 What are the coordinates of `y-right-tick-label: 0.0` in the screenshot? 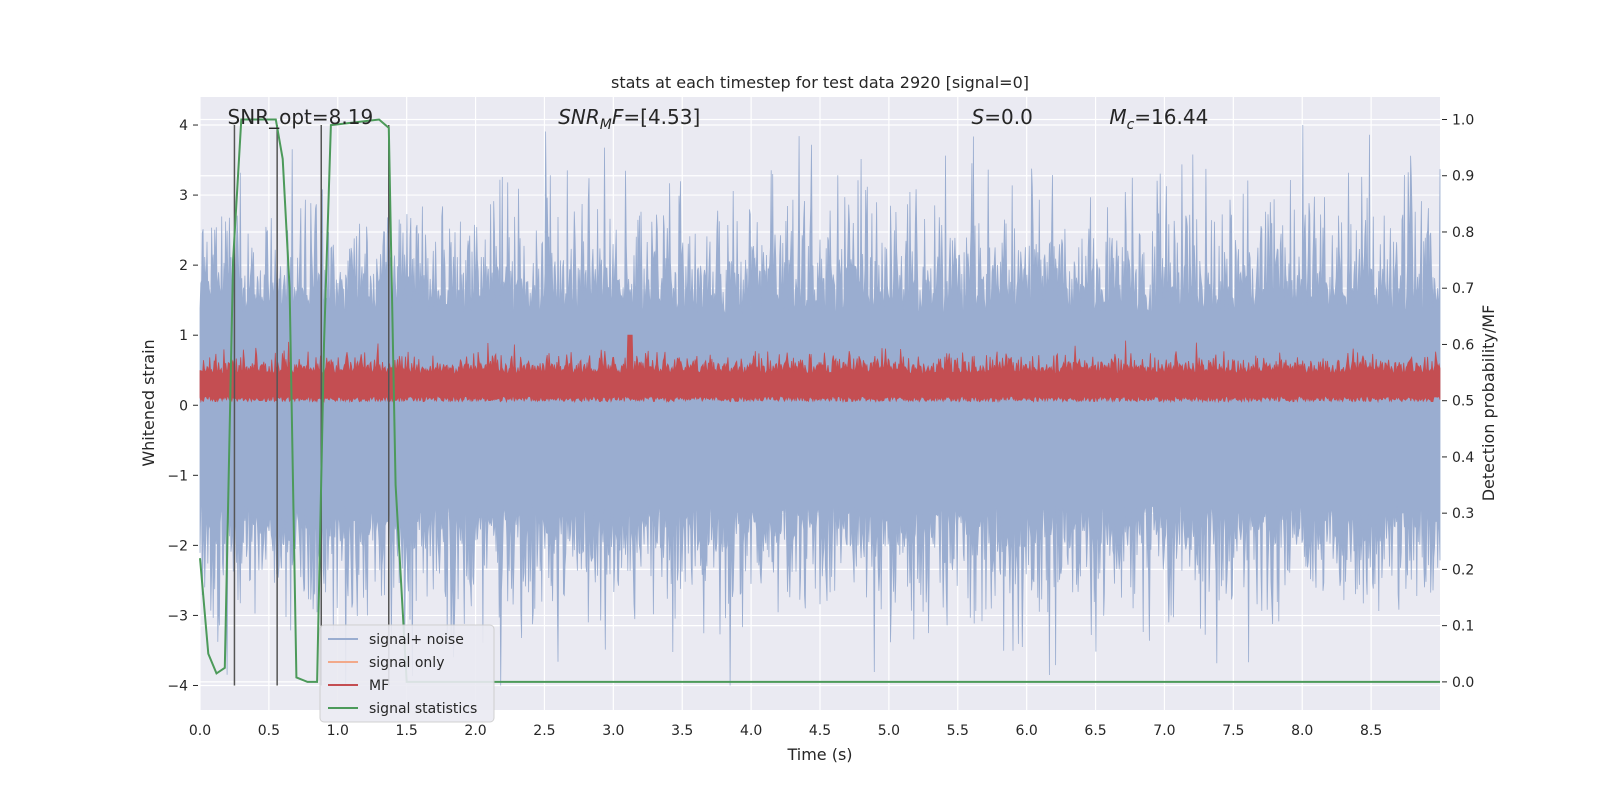 It's located at (1463, 683).